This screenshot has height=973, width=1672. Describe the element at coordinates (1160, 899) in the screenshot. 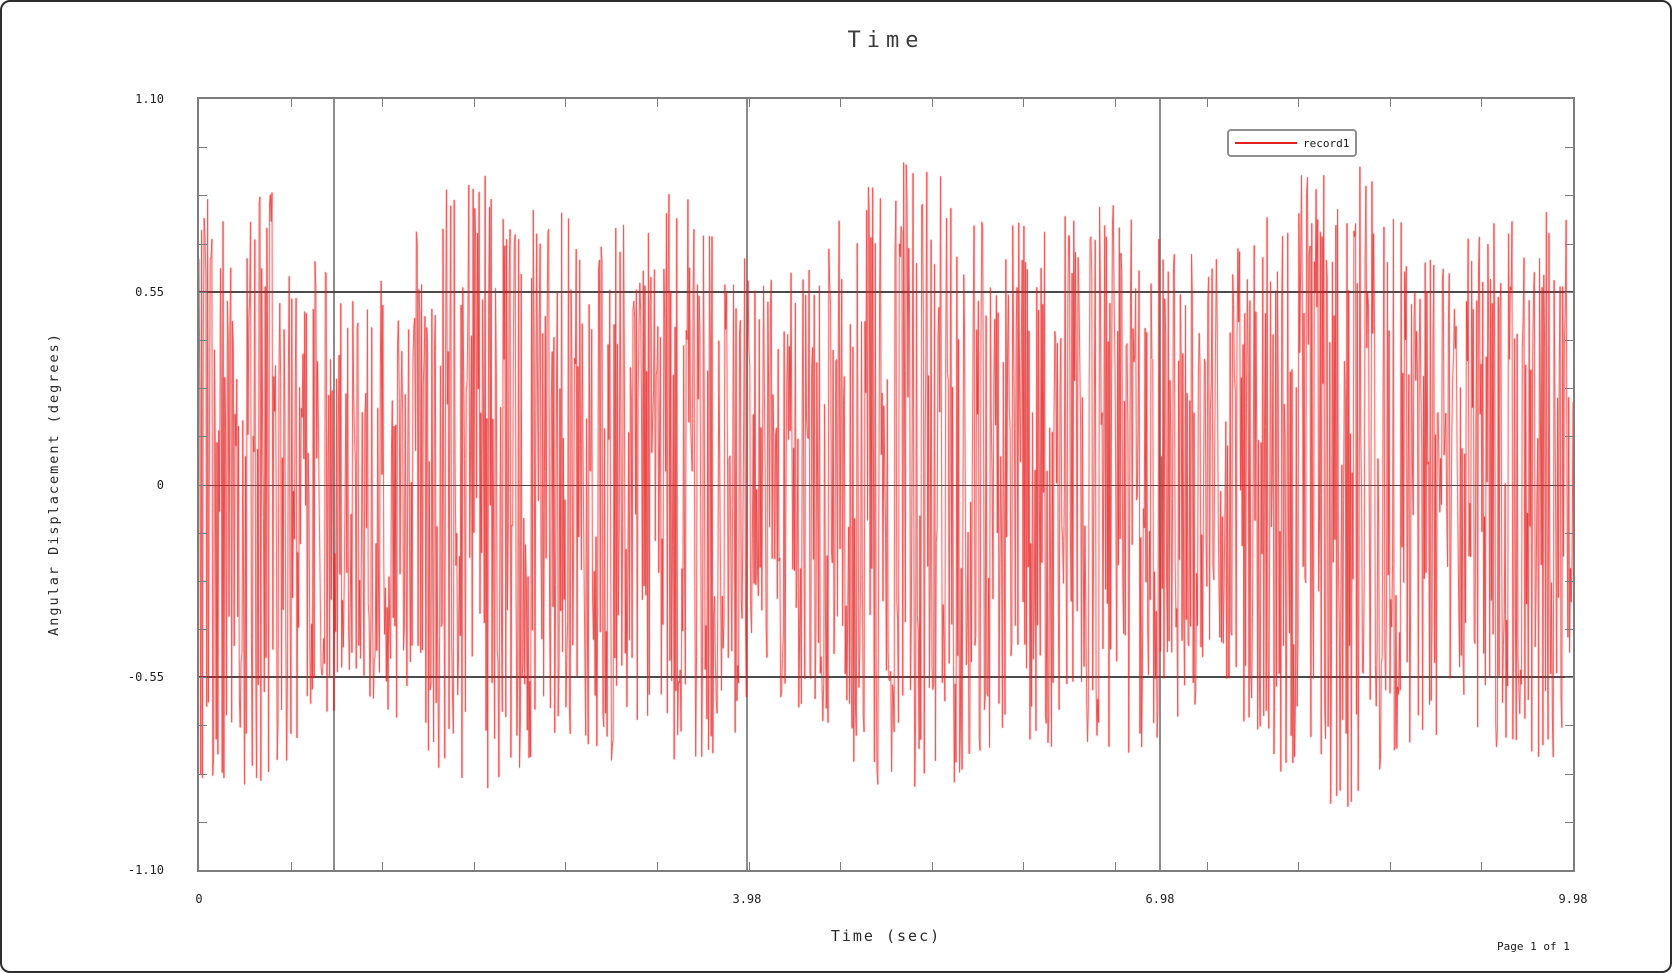

I see `x-tick-label: 6.98` at that location.